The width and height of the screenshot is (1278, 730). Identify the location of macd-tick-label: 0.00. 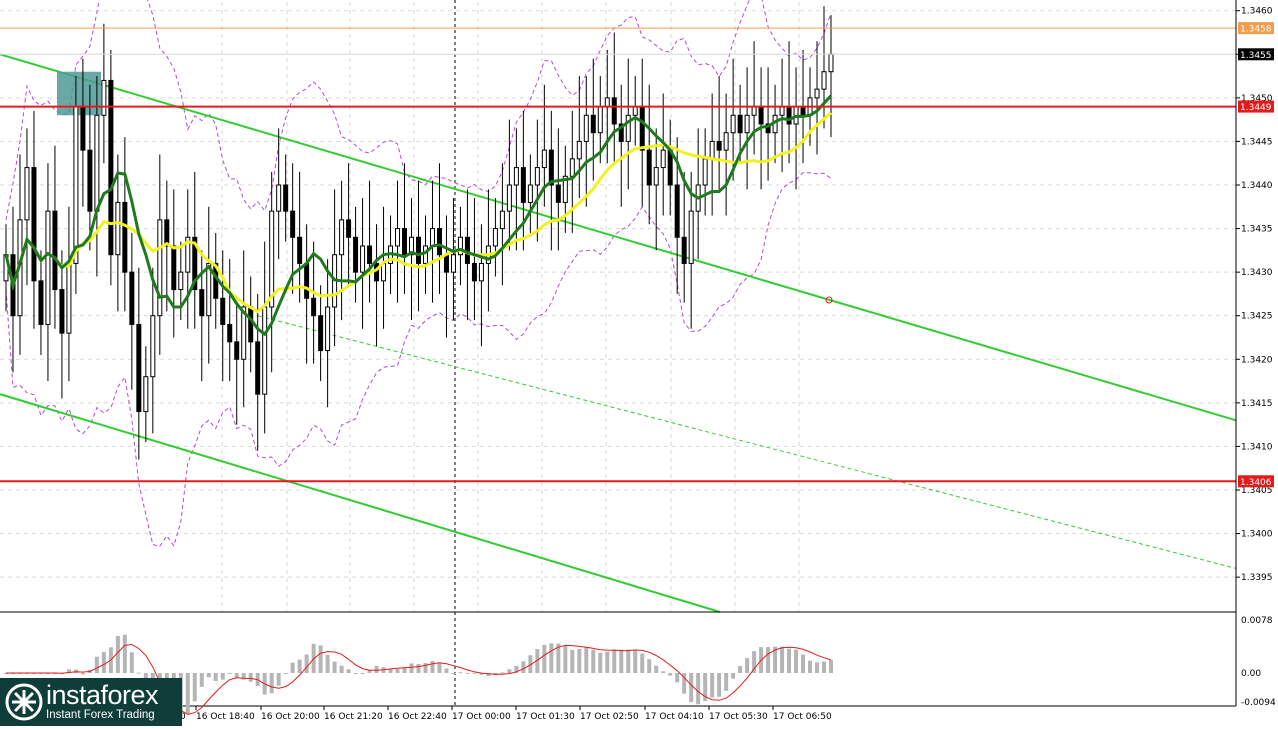
(1251, 674).